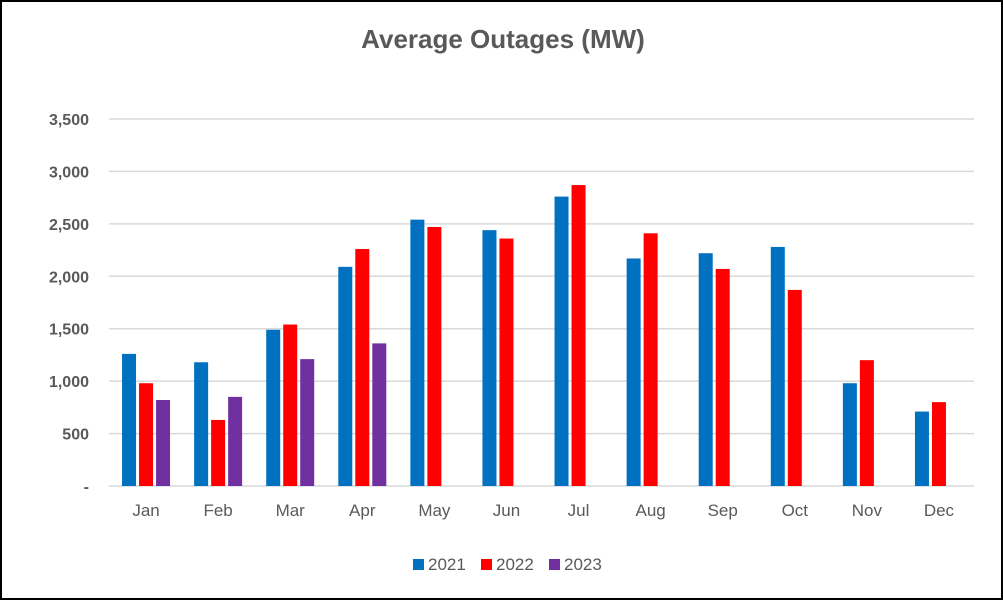  What do you see at coordinates (515, 564) in the screenshot?
I see `legend-label: 2022` at bounding box center [515, 564].